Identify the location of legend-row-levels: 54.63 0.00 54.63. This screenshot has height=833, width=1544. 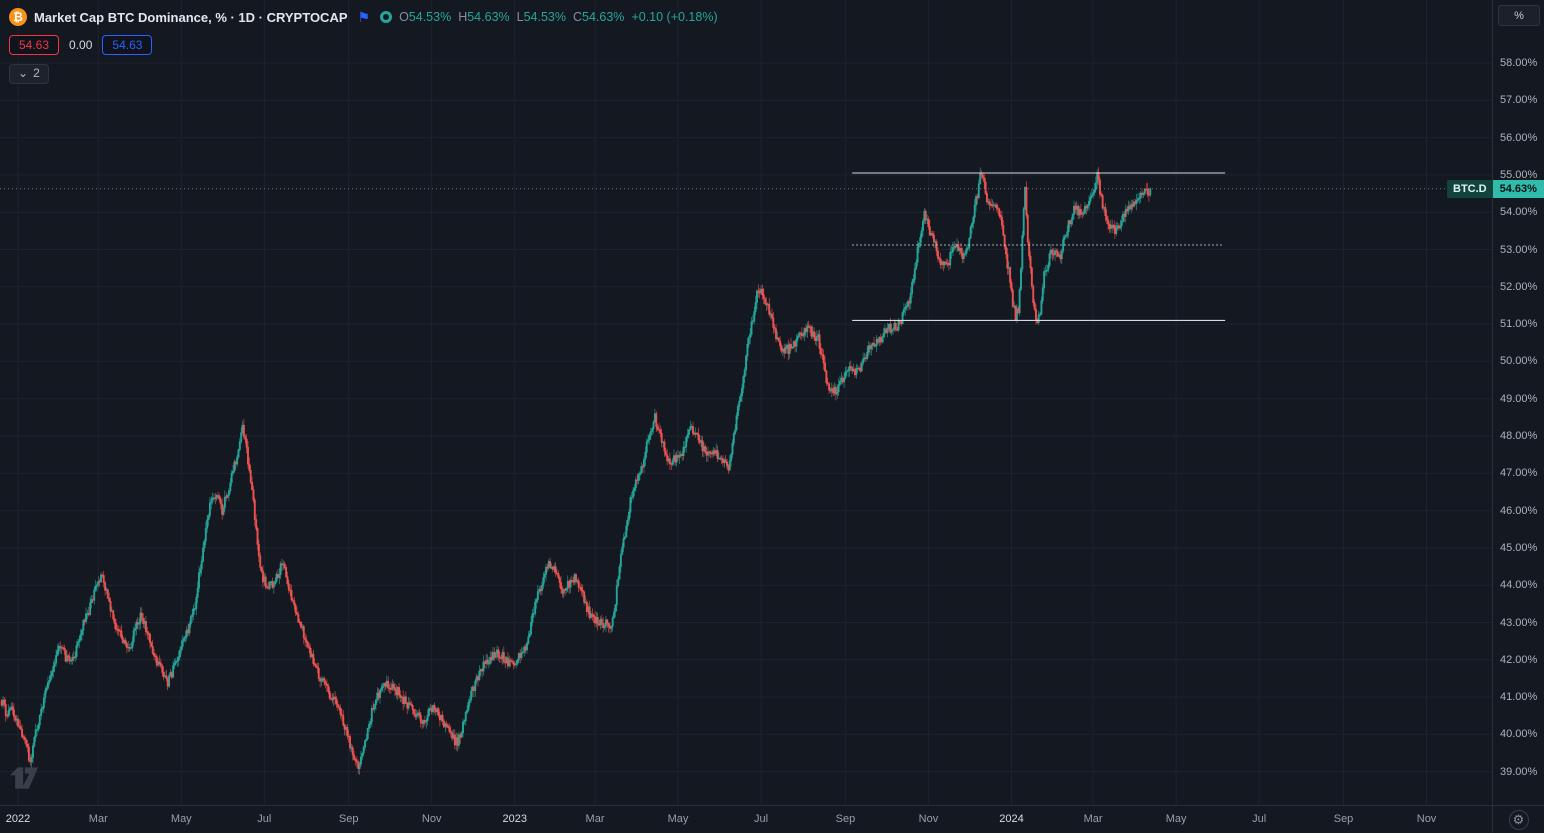
(363, 45).